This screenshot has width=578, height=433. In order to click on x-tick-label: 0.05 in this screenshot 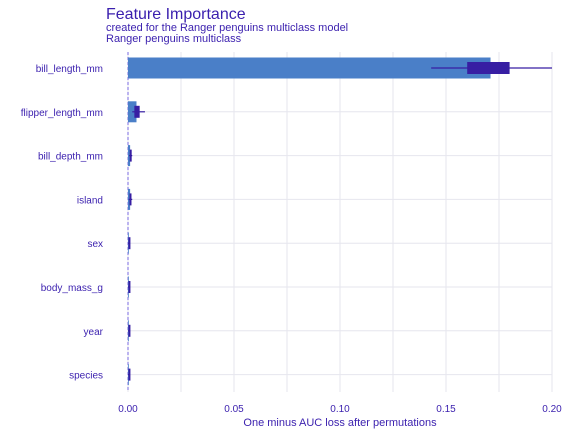, I will do `click(234, 409)`.